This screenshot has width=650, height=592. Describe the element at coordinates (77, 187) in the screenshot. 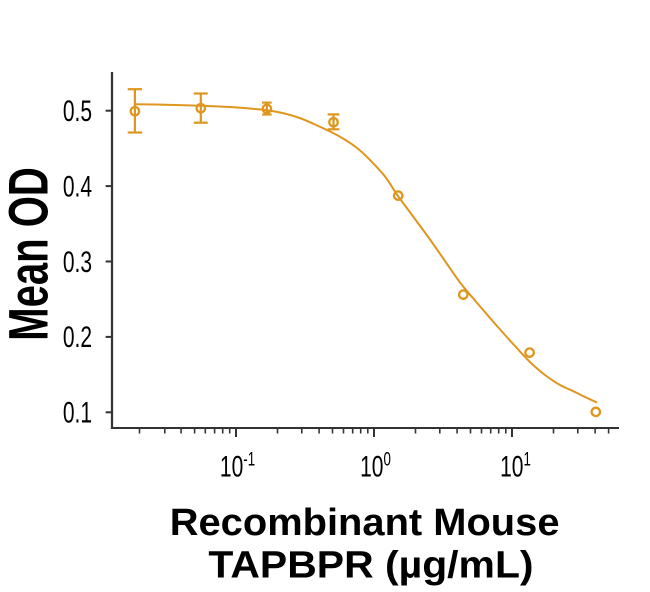

I see `svg-text: 0.4` at that location.